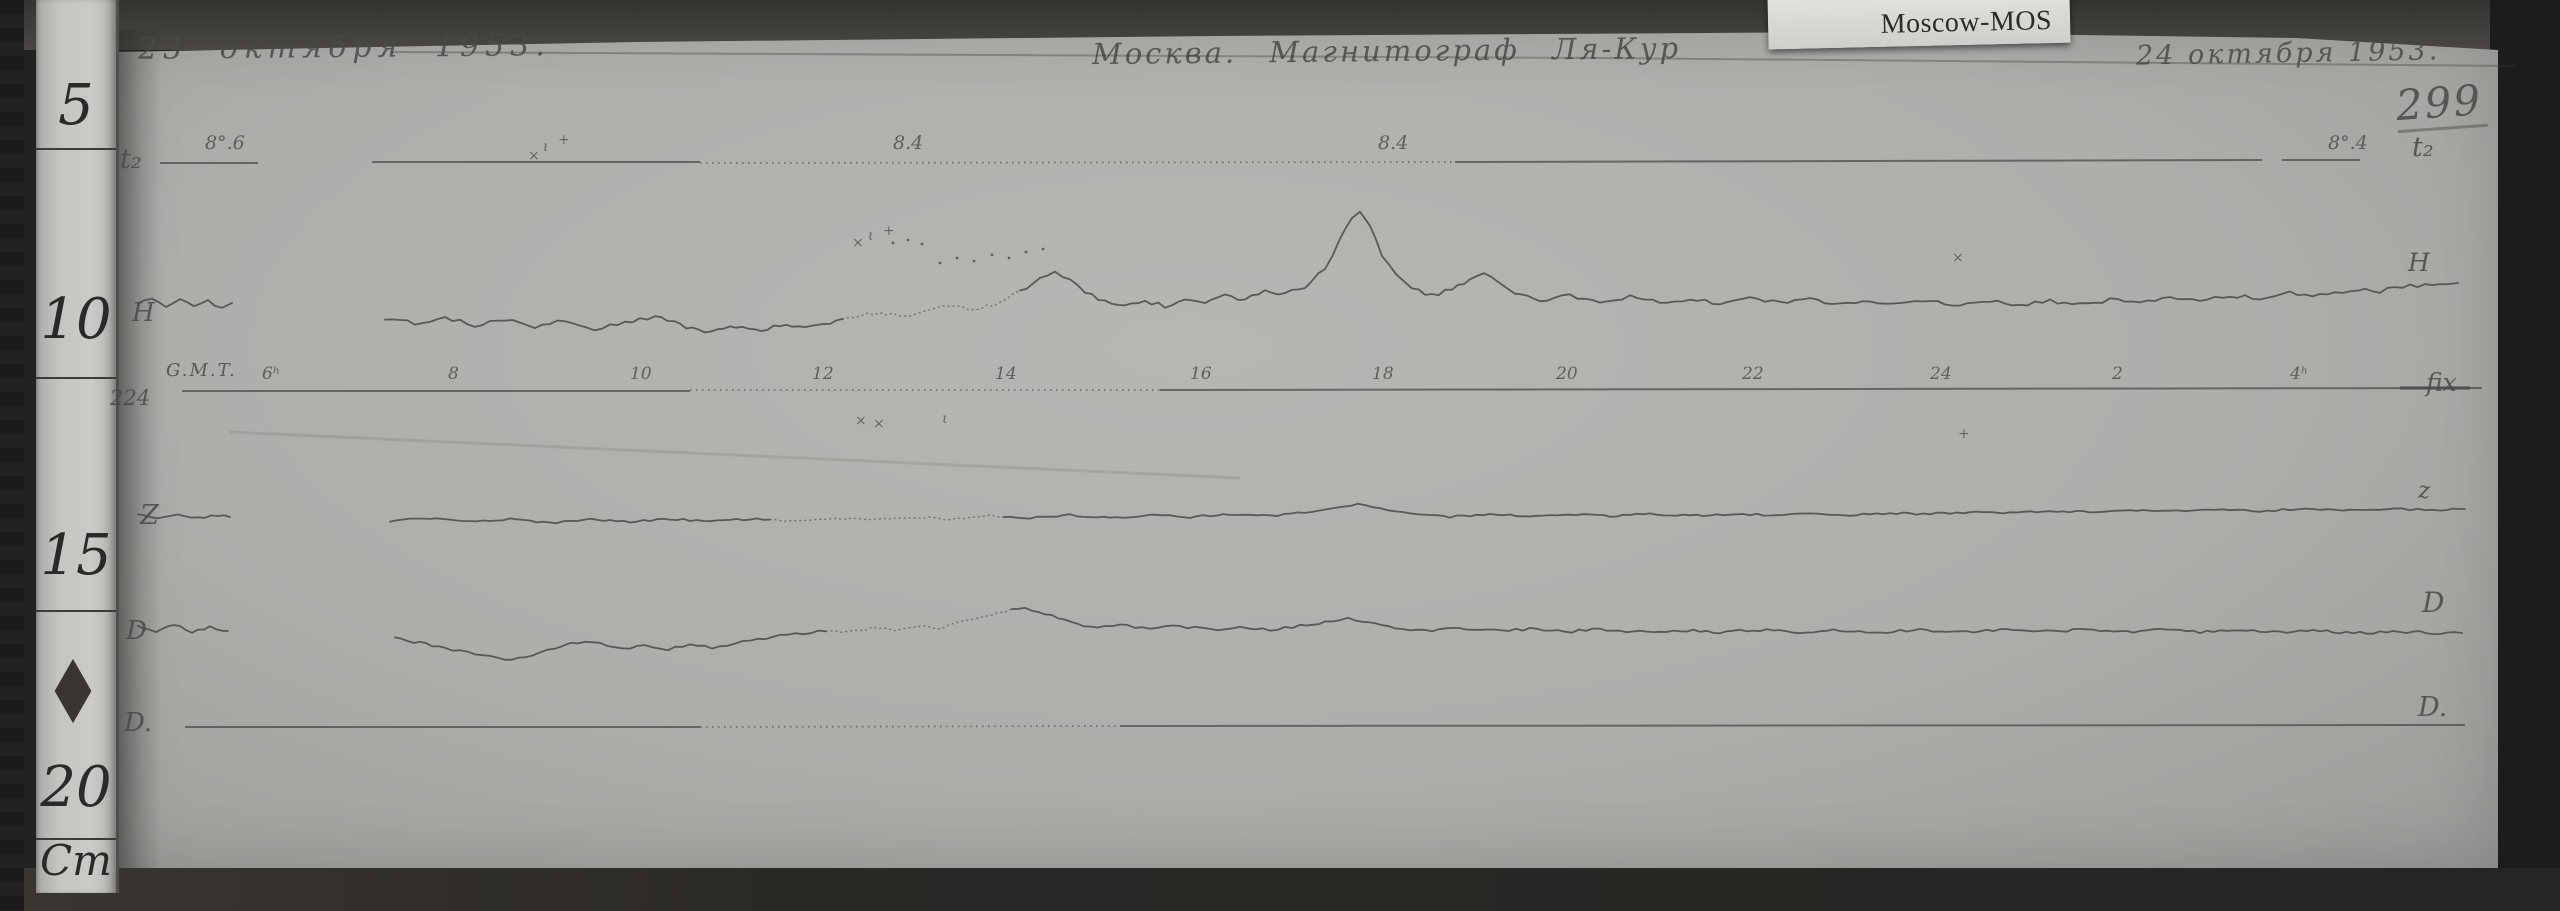 The height and width of the screenshot is (911, 2560). Describe the element at coordinates (1966, 22) in the screenshot. I see `station-label: Moscow-MOS` at that location.